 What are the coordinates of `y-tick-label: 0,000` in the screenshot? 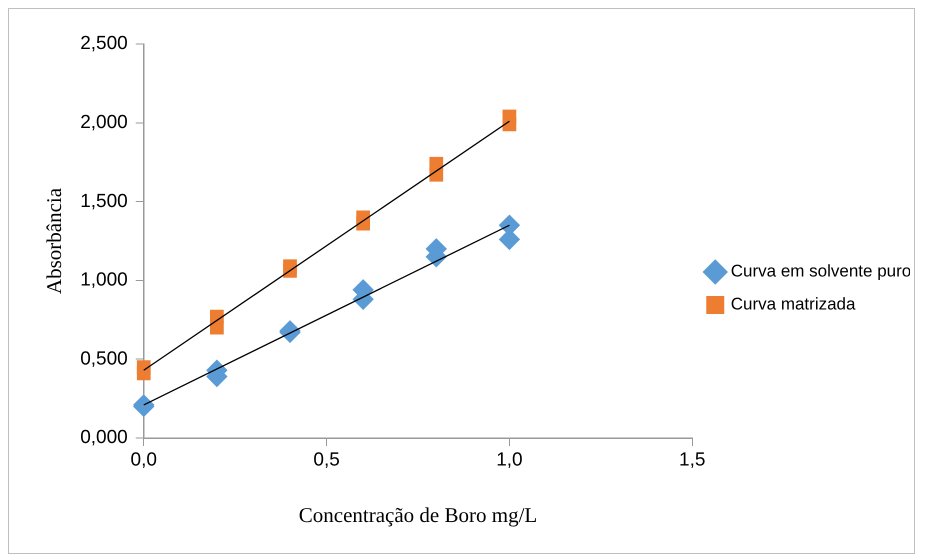 It's located at (104, 437).